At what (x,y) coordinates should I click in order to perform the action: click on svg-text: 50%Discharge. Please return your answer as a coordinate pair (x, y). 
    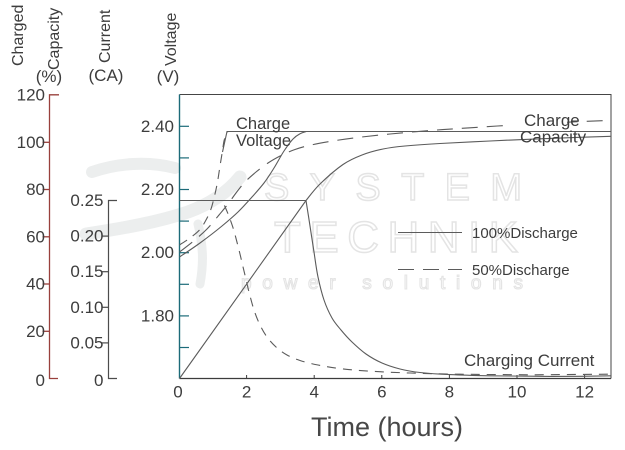
    Looking at the image, I should click on (521, 270).